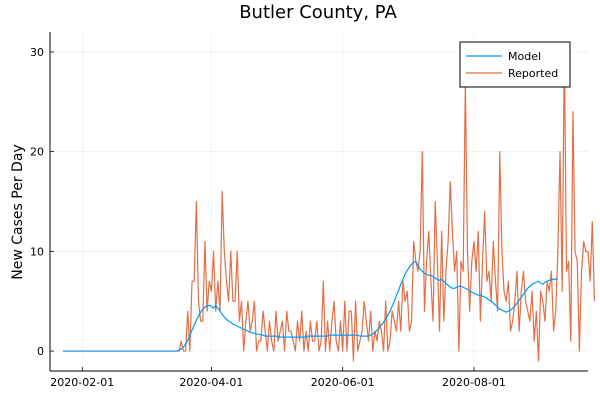 This screenshot has width=600, height=400. What do you see at coordinates (533, 73) in the screenshot?
I see `legend-label-reported: Reported` at bounding box center [533, 73].